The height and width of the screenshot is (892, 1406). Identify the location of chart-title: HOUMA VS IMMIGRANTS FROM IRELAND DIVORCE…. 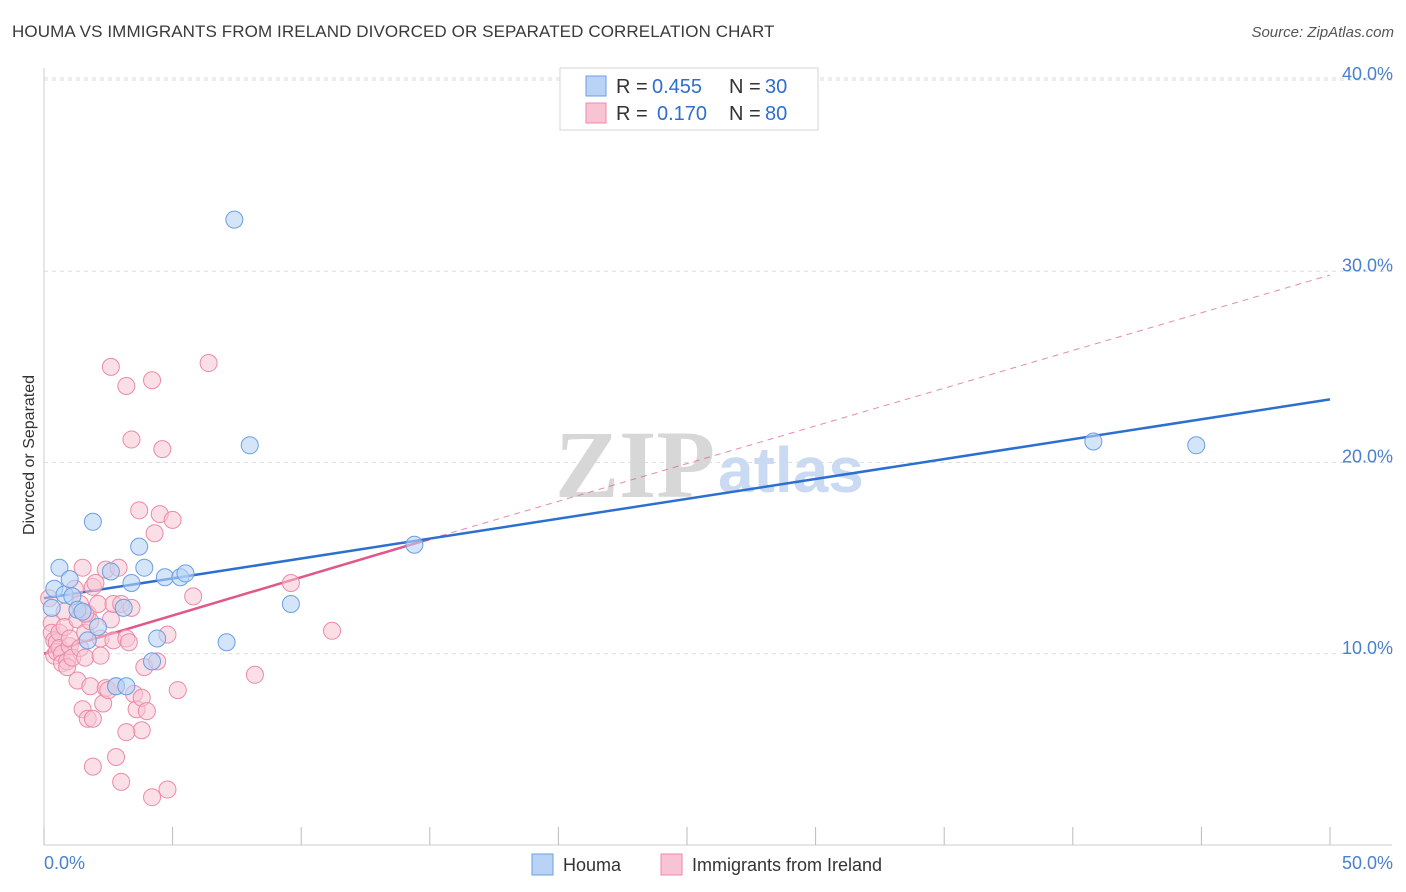
(393, 31).